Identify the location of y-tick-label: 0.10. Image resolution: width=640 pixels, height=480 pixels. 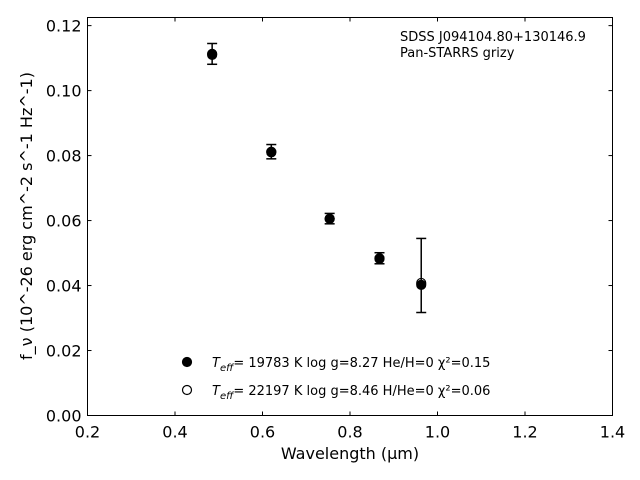
(64, 91).